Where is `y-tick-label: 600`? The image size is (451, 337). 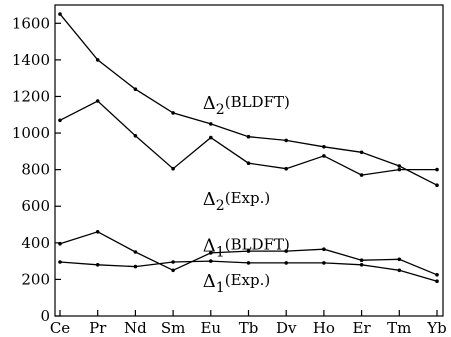
y-tick-label: 600 is located at coordinates (35, 206).